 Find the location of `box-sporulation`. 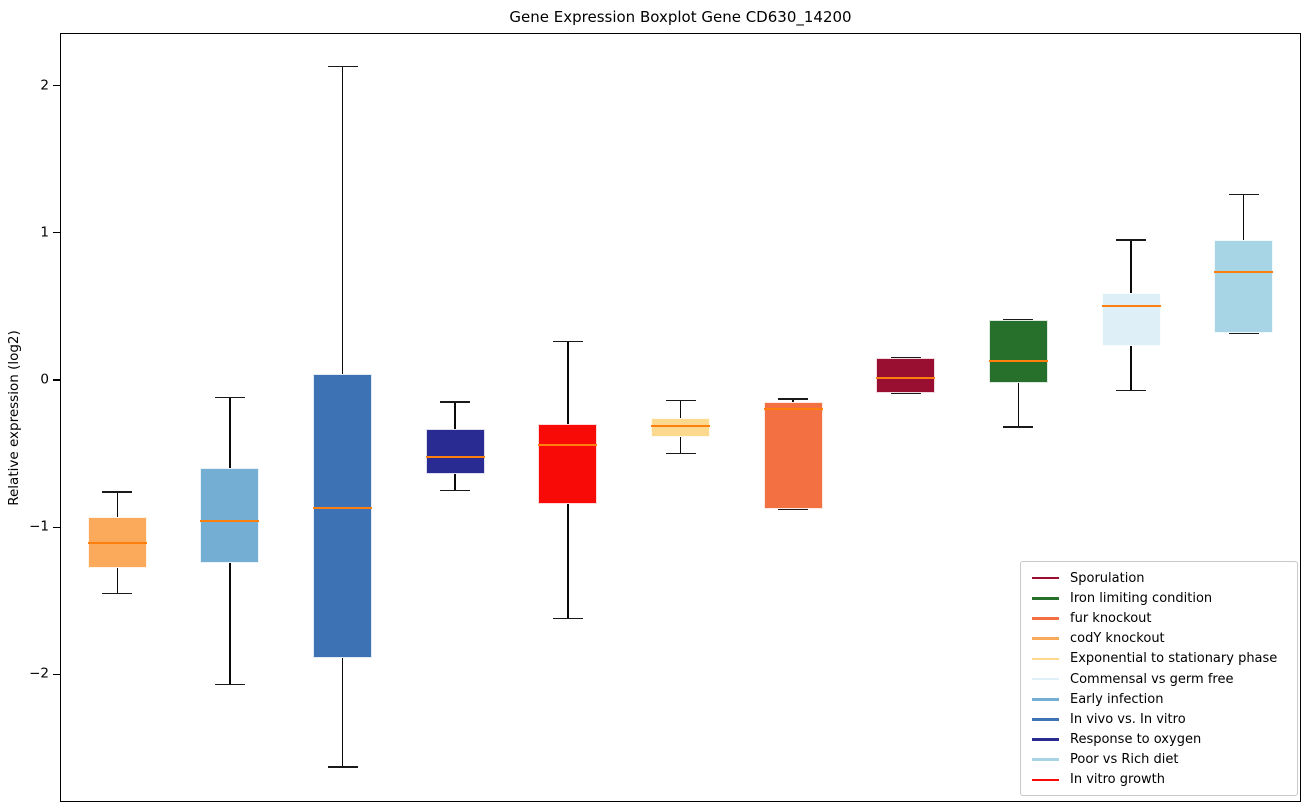

box-sporulation is located at coordinates (906, 375).